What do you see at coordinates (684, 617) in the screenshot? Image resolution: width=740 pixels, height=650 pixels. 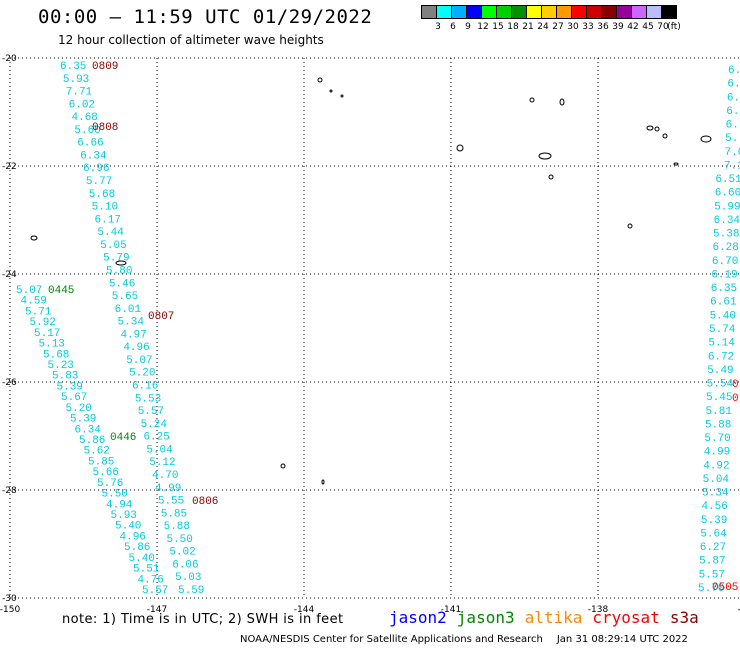 I see `legend-entry-s3a: s3a` at bounding box center [684, 617].